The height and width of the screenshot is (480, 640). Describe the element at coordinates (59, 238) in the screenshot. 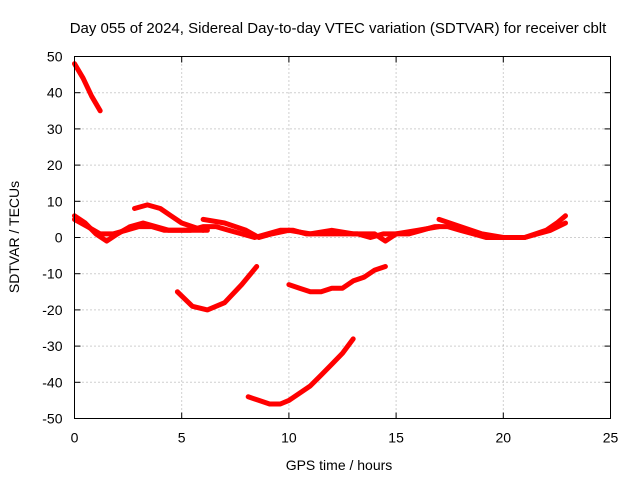

I see `y-tick-label: 0` at that location.